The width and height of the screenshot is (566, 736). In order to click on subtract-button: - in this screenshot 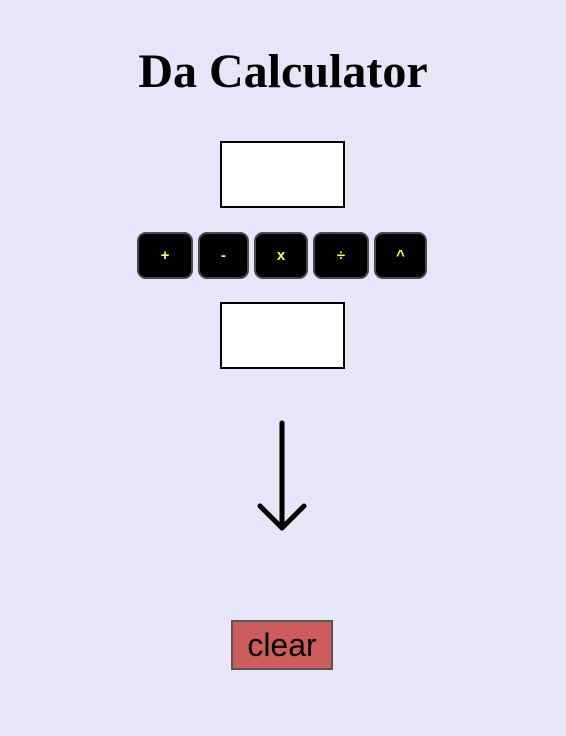, I will do `click(223, 255)`.